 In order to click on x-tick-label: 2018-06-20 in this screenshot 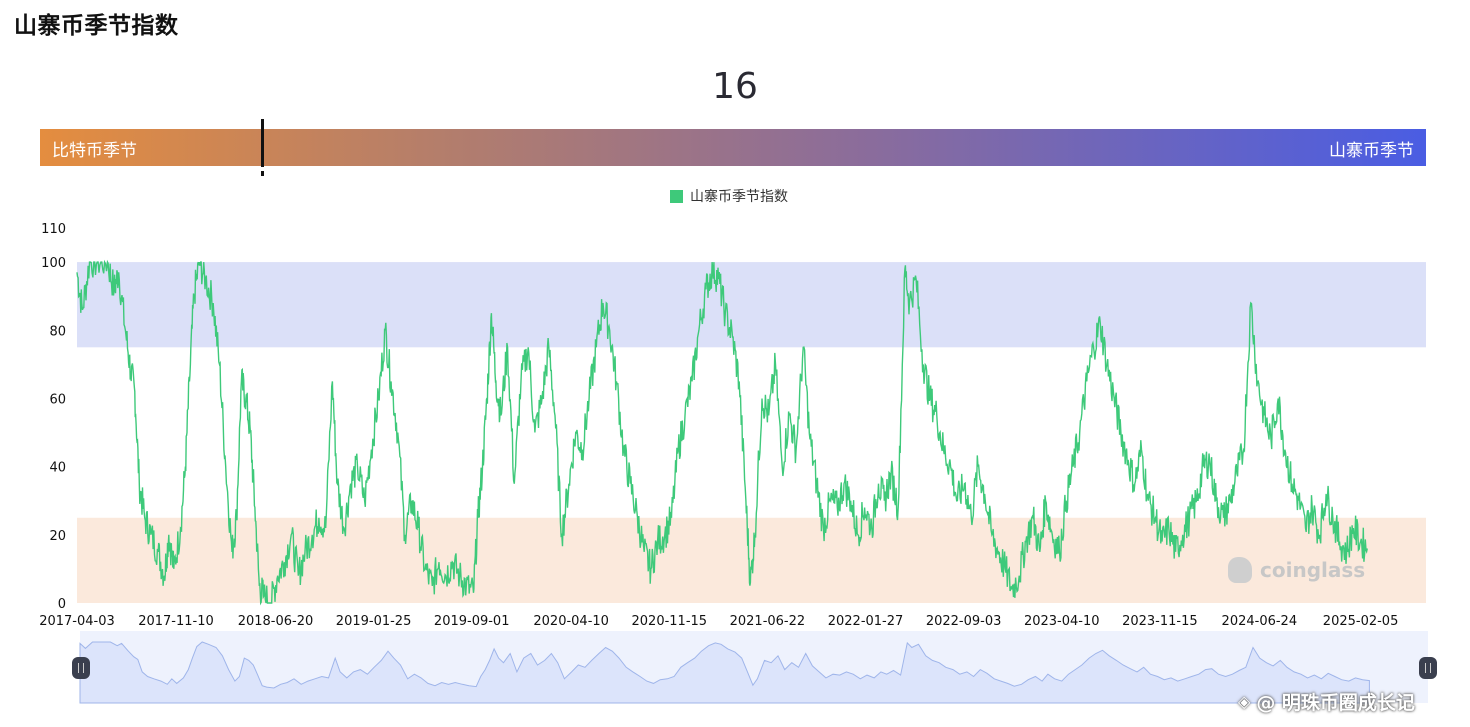, I will do `click(276, 621)`.